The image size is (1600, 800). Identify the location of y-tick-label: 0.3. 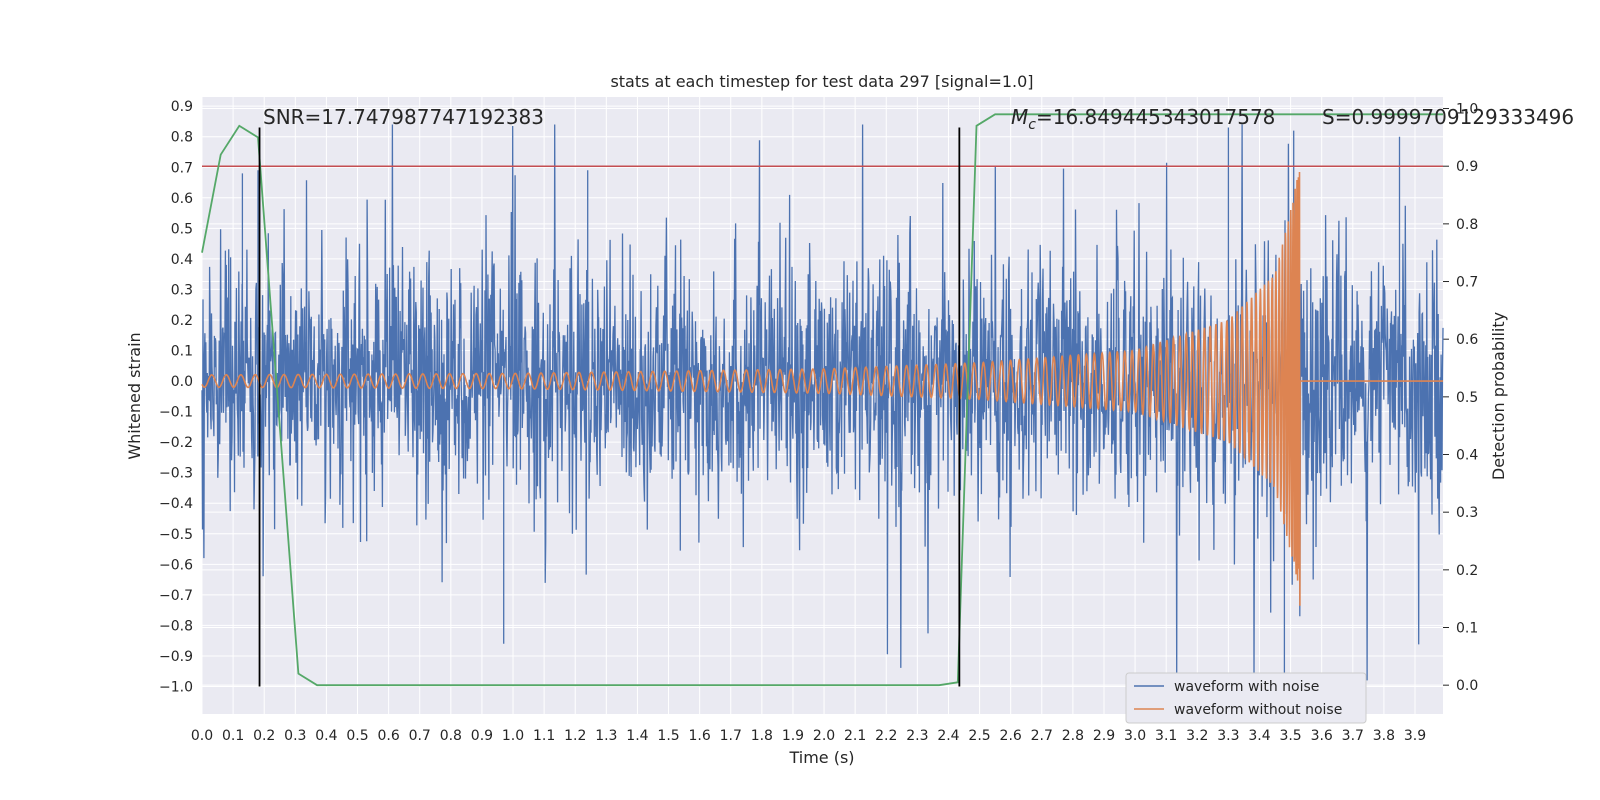
(182, 290).